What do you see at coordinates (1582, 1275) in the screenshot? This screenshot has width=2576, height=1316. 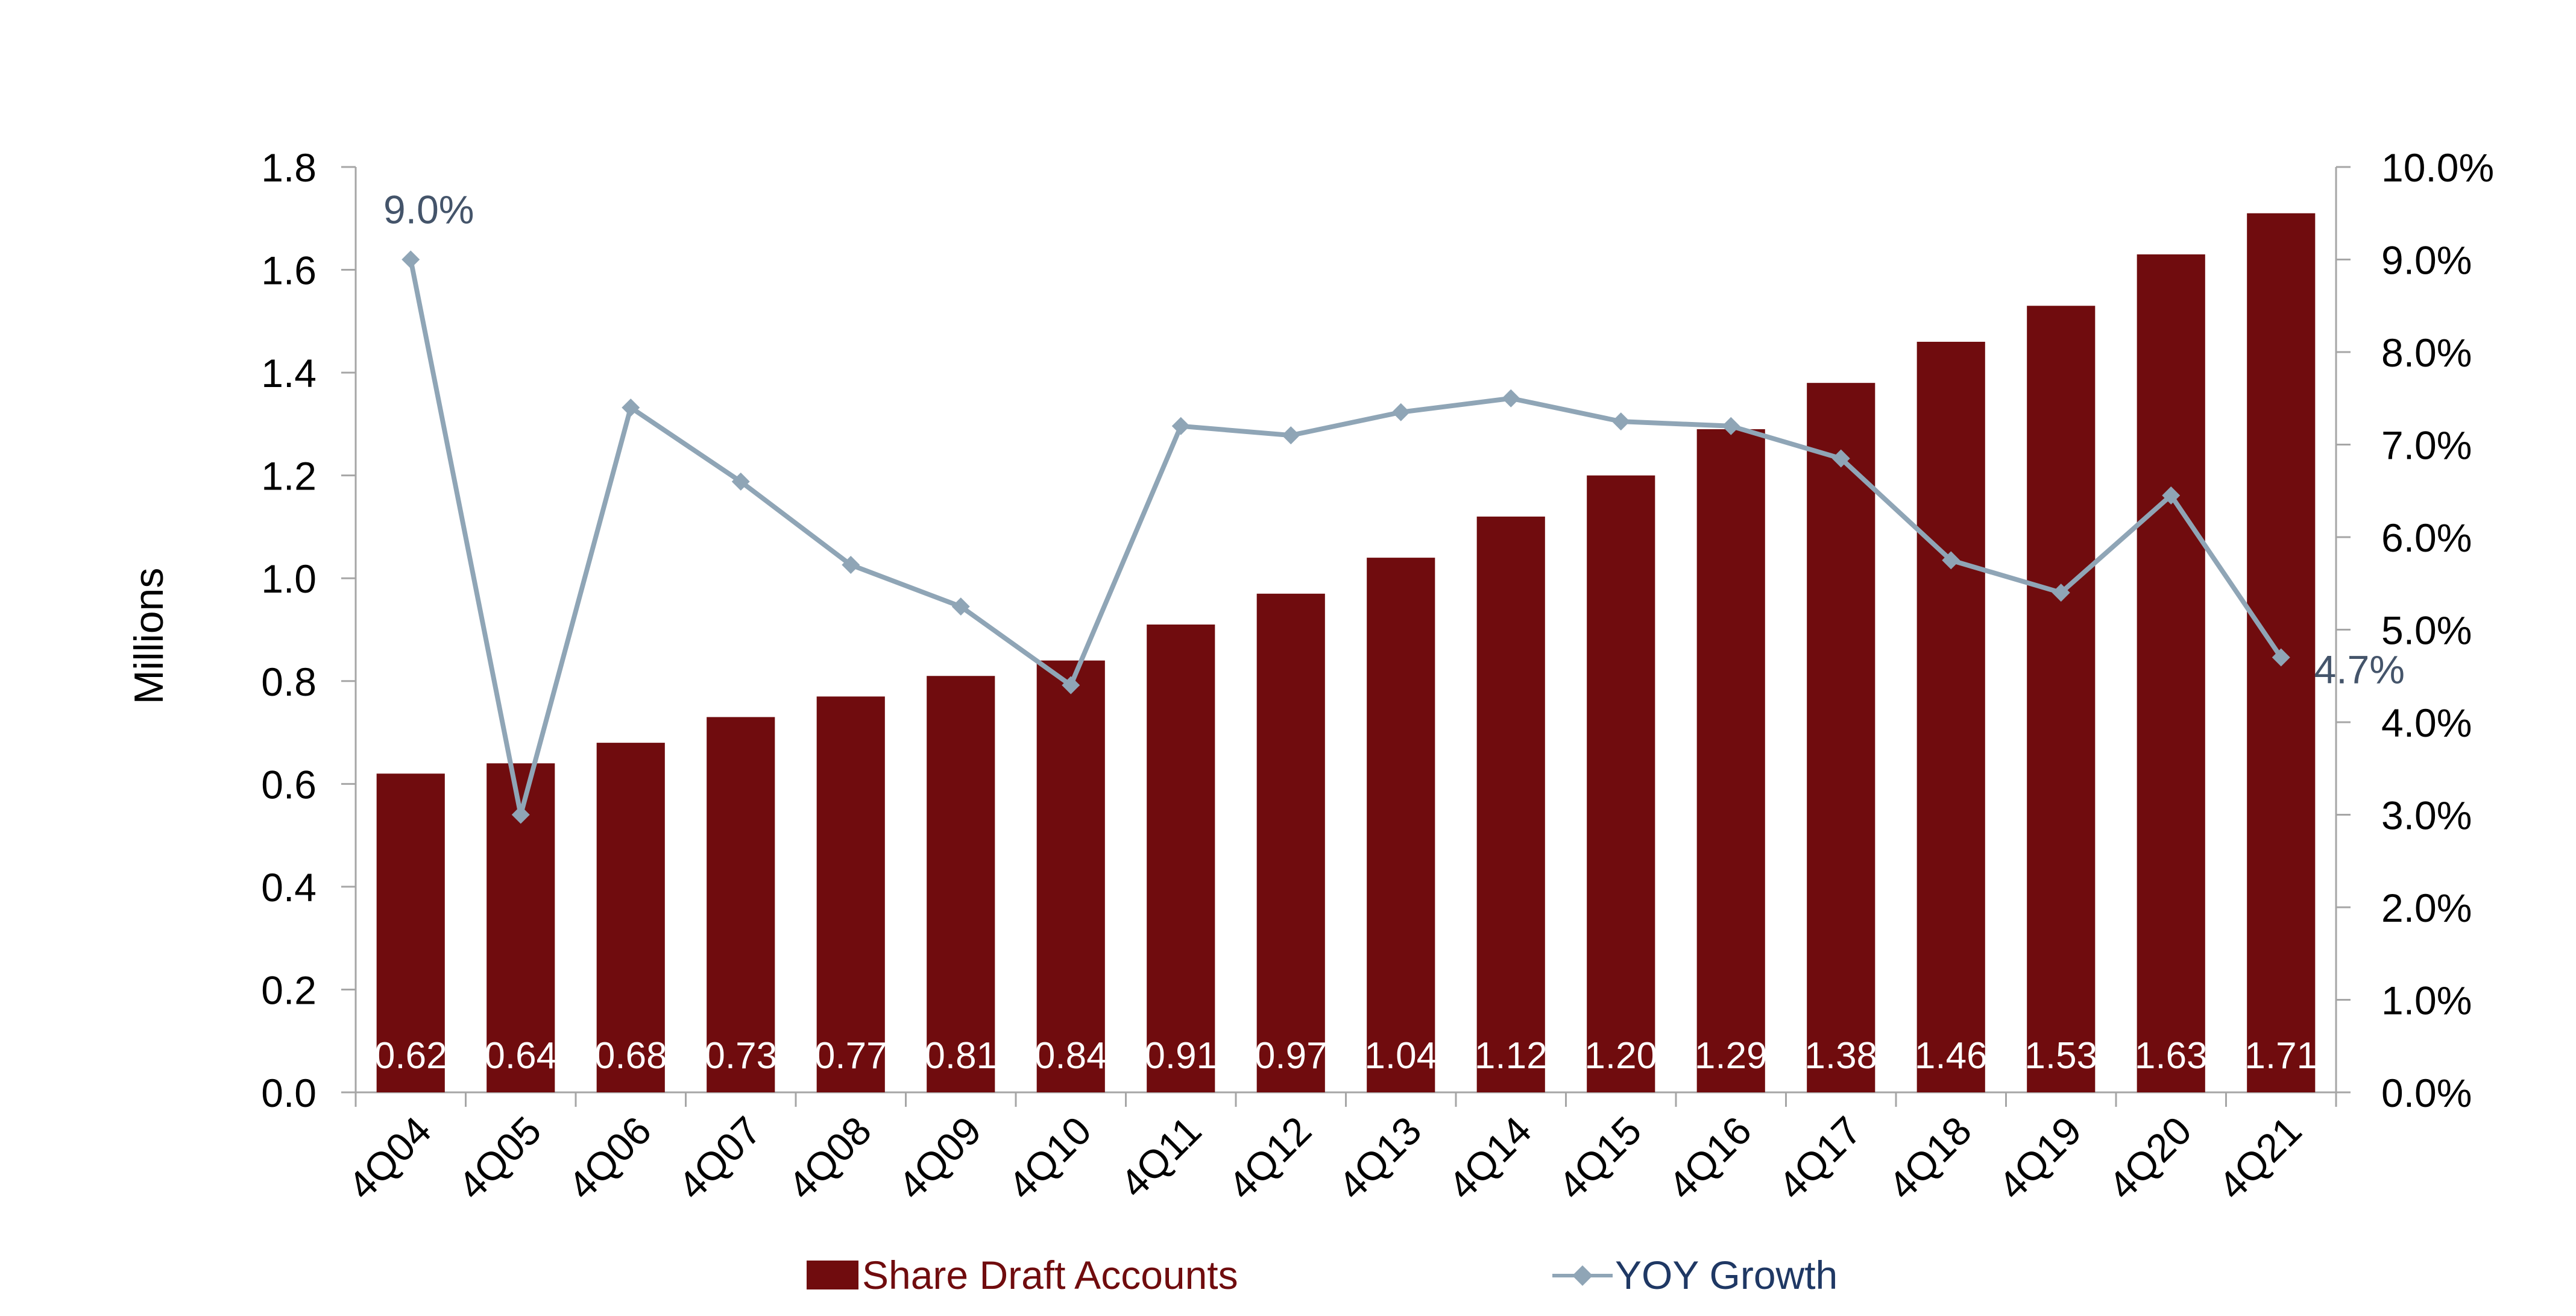 I see `legend-swatch-line` at bounding box center [1582, 1275].